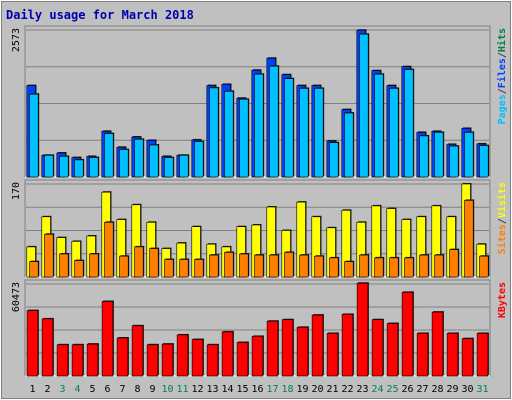  I want to click on x-tick-label-day-1: 1, so click(32, 389).